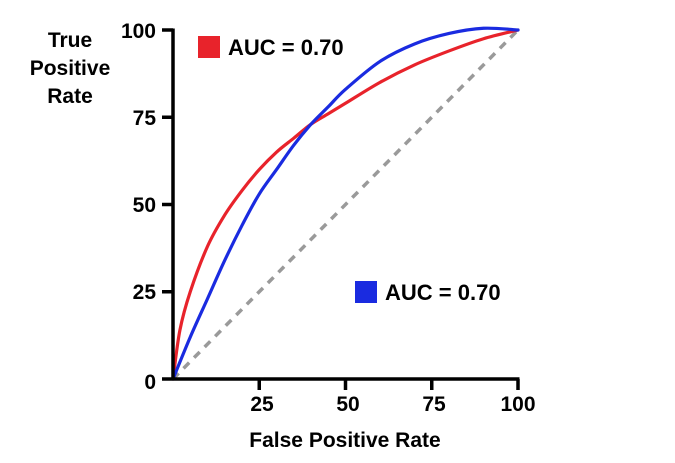 The width and height of the screenshot is (675, 463). Describe the element at coordinates (262, 404) in the screenshot. I see `x-tick-label-25: 25` at that location.